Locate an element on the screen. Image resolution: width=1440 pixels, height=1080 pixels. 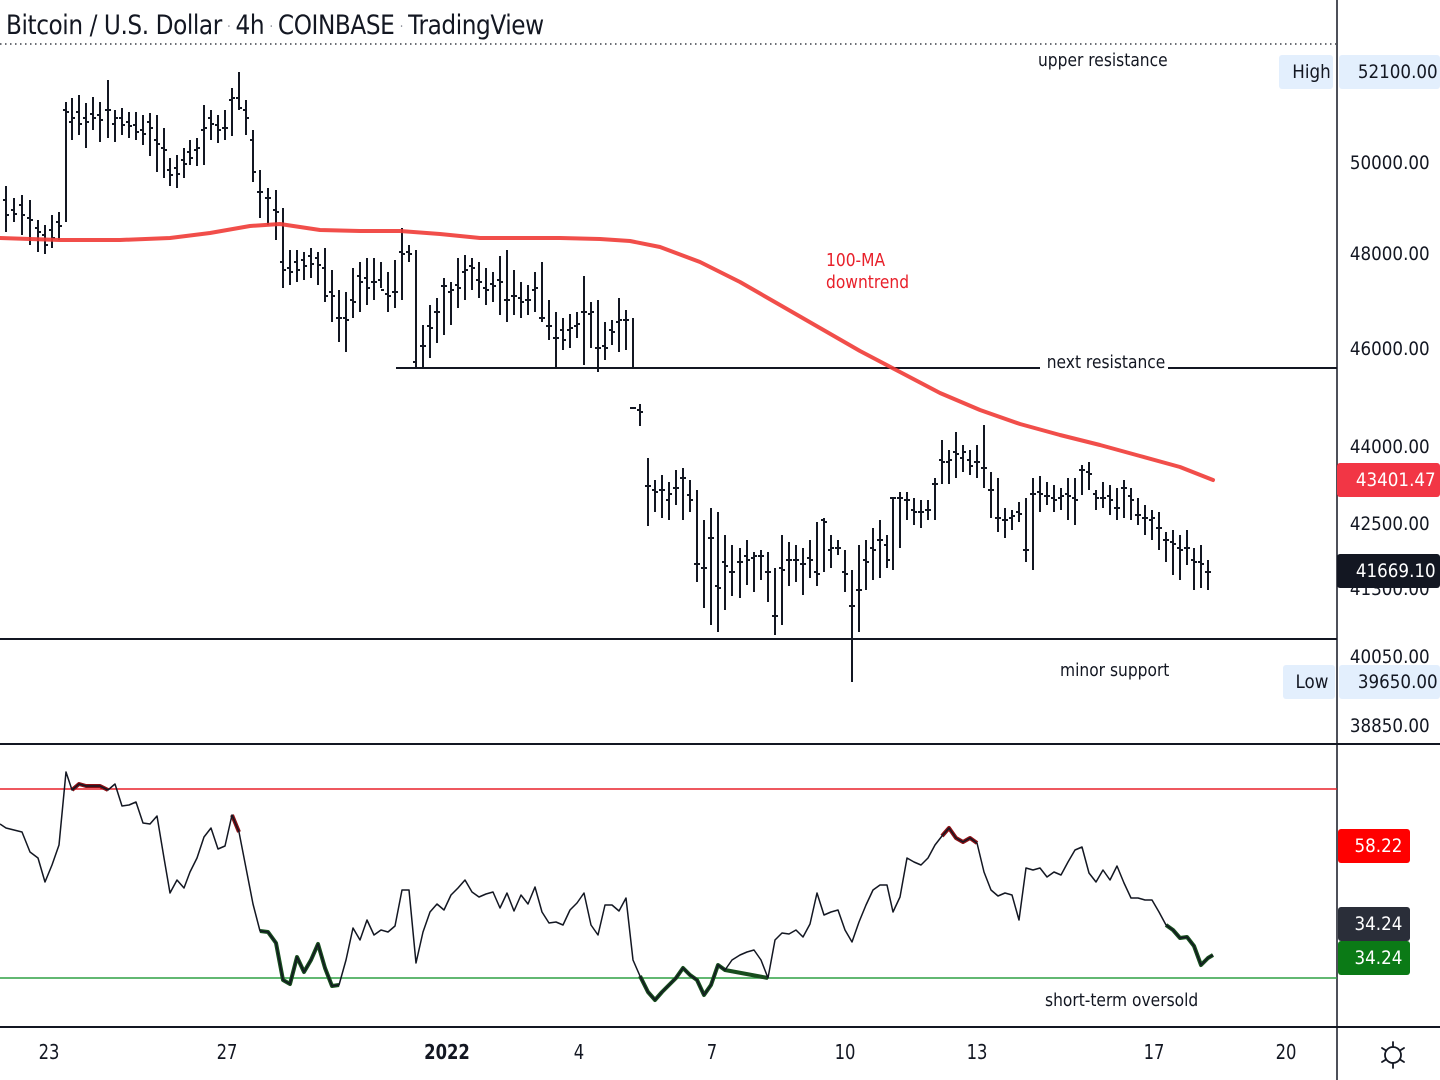
high-label-tag: High is located at coordinates (1306, 72).